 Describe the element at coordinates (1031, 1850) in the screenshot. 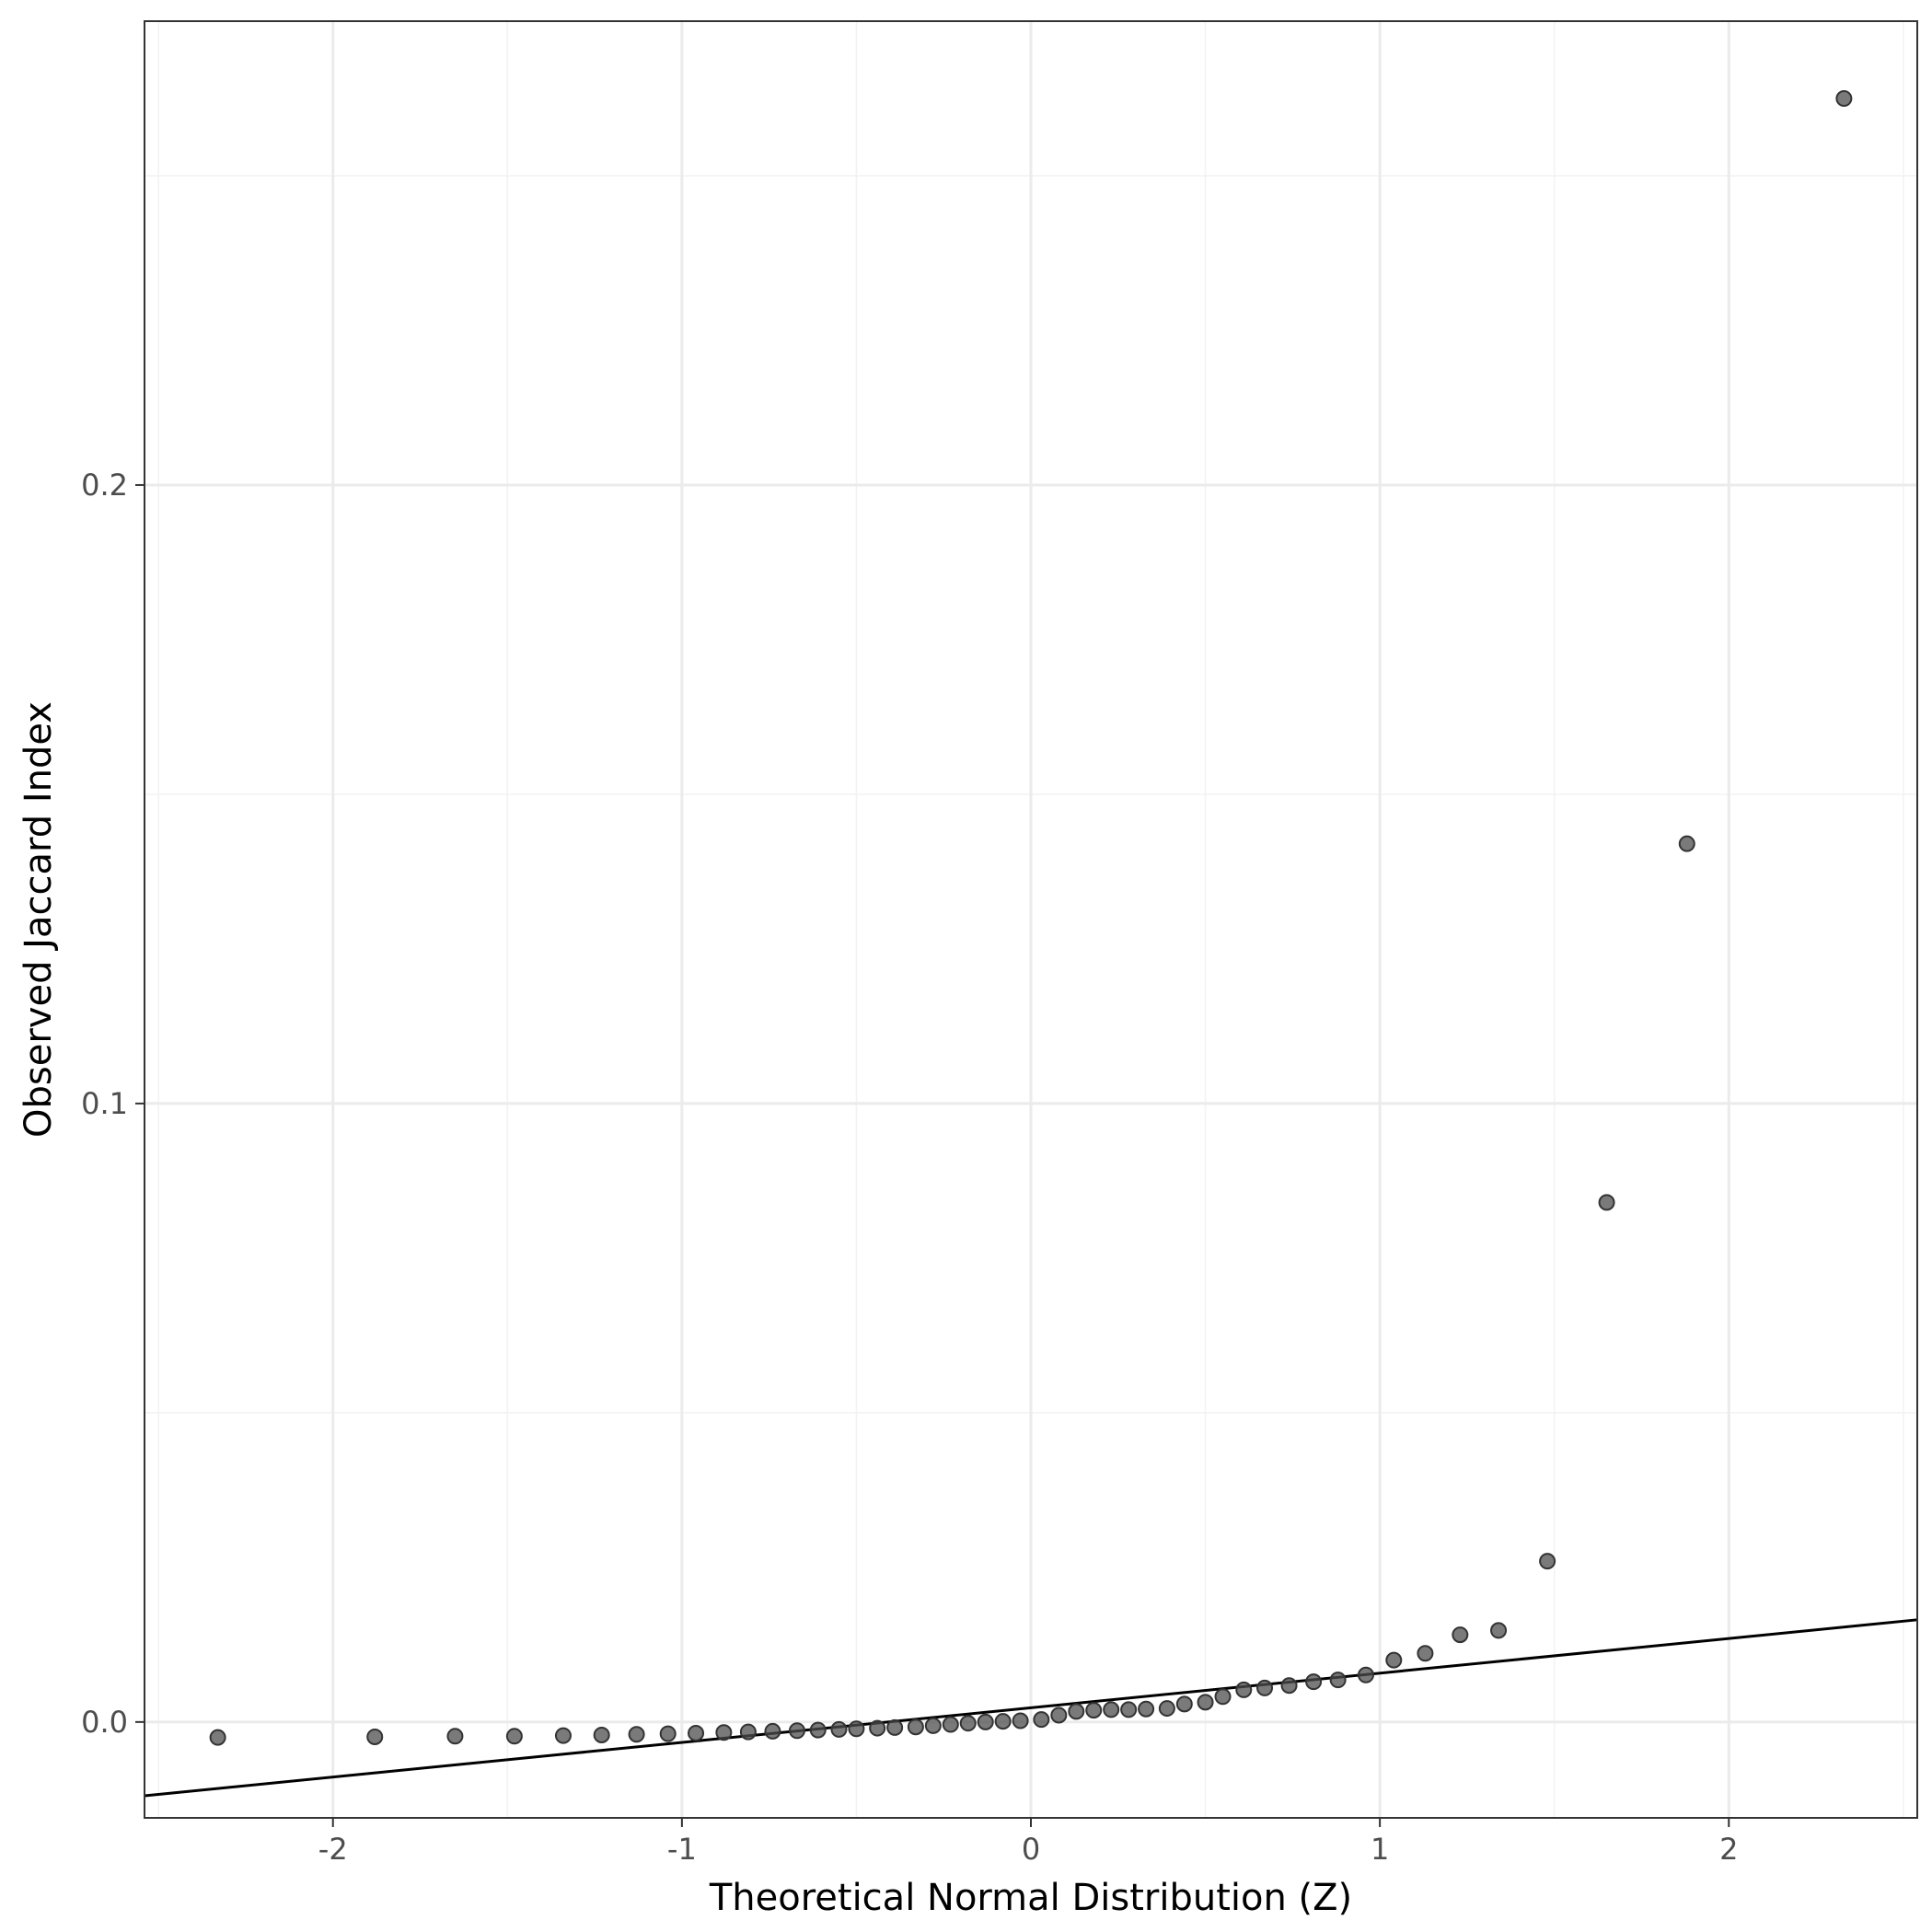

I see `x-tick-label: 0` at that location.